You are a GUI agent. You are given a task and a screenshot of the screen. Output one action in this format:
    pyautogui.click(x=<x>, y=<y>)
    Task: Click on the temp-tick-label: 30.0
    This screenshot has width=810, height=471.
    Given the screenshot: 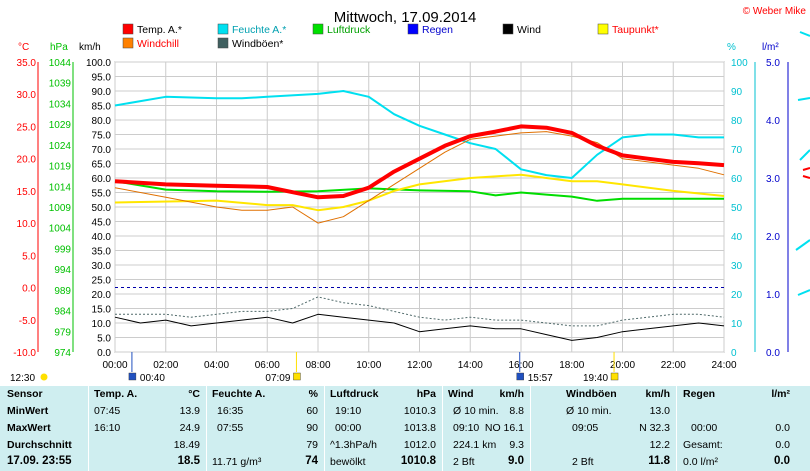 What is the action you would take?
    pyautogui.click(x=27, y=95)
    